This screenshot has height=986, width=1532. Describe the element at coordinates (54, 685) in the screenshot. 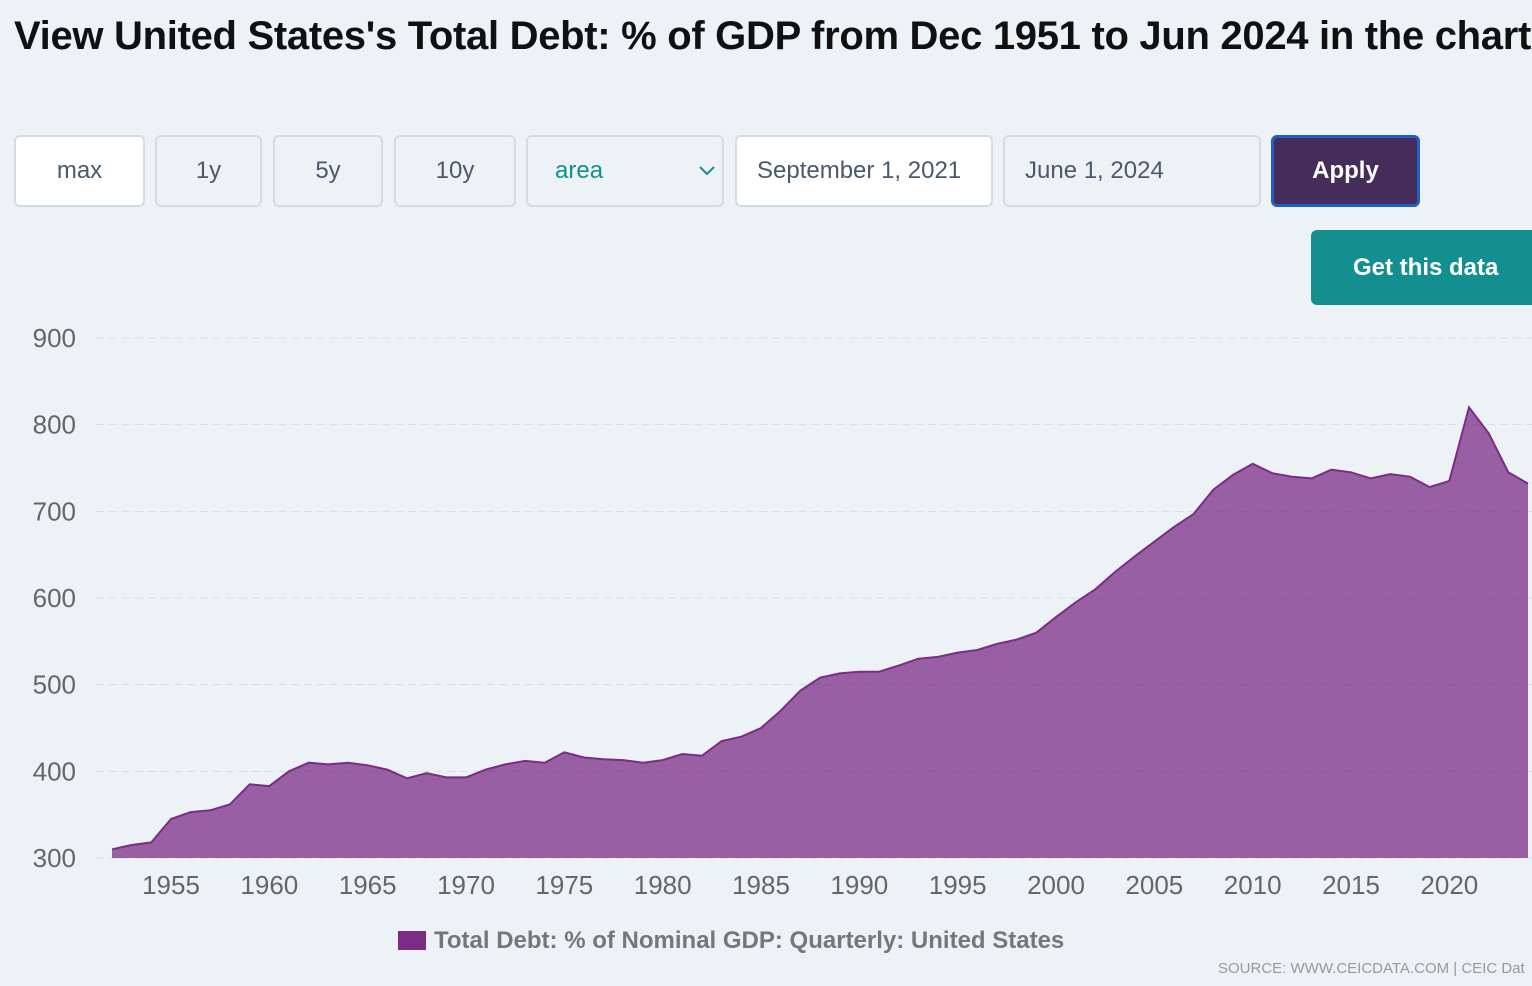

I see `y-tick-label: 500` at that location.